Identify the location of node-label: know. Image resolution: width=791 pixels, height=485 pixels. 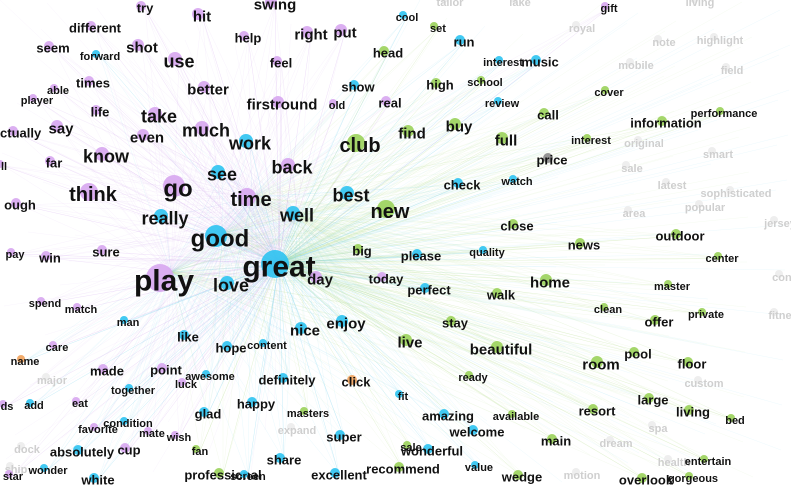
(106, 156).